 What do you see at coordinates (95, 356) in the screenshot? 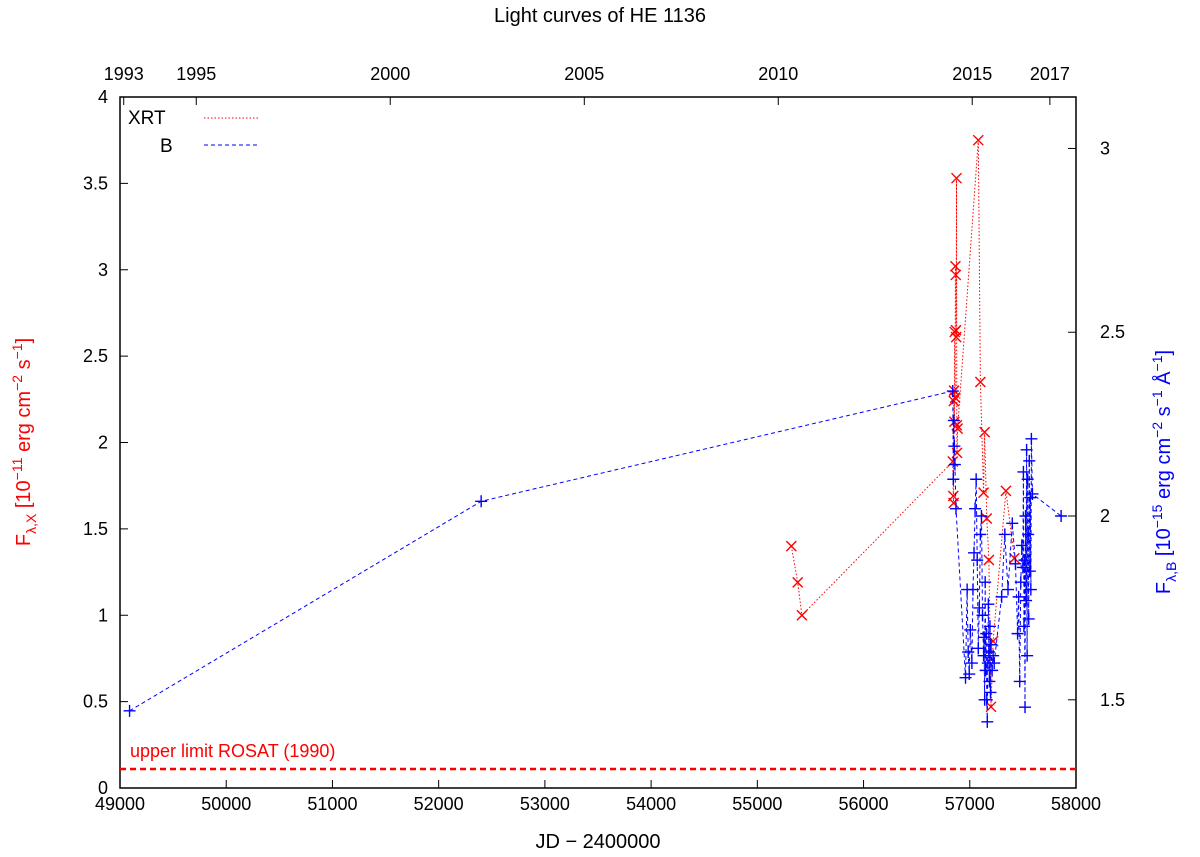
I see `left-y-tick-label: 2.5` at bounding box center [95, 356].